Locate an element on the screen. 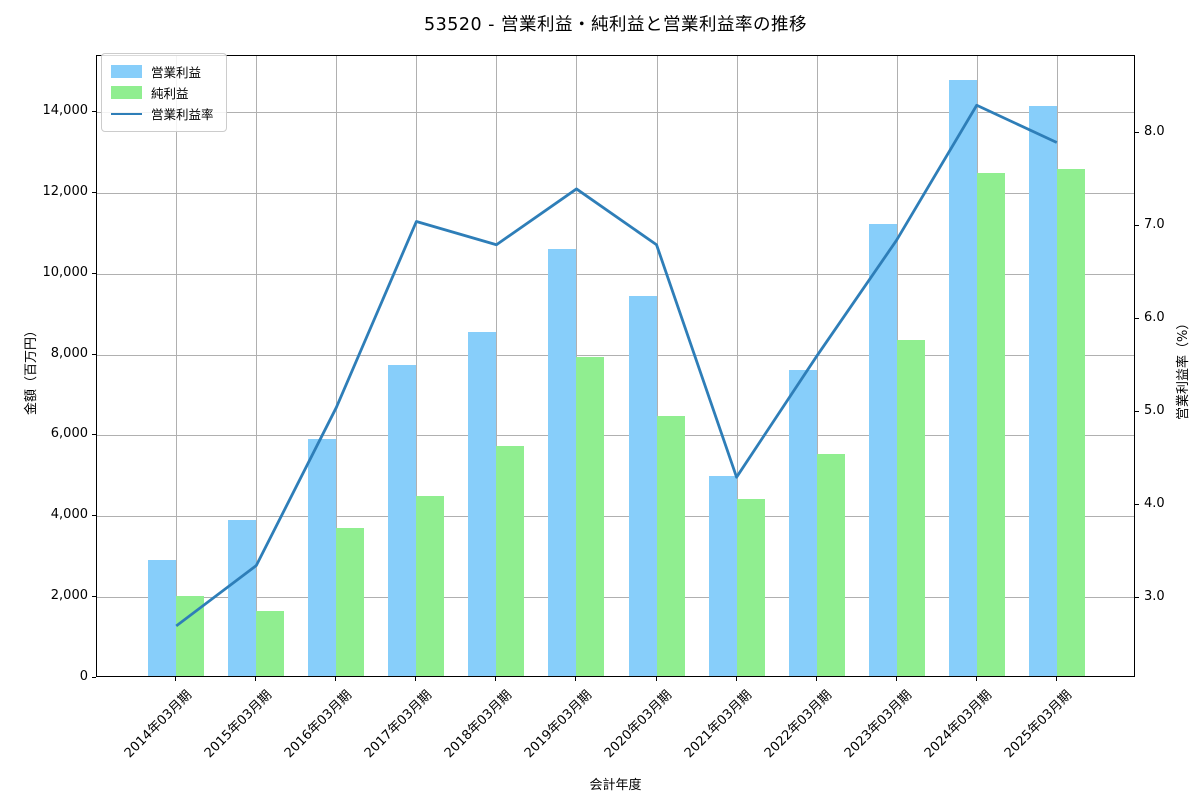  net-income-bar-2020年03月期 is located at coordinates (670, 545).